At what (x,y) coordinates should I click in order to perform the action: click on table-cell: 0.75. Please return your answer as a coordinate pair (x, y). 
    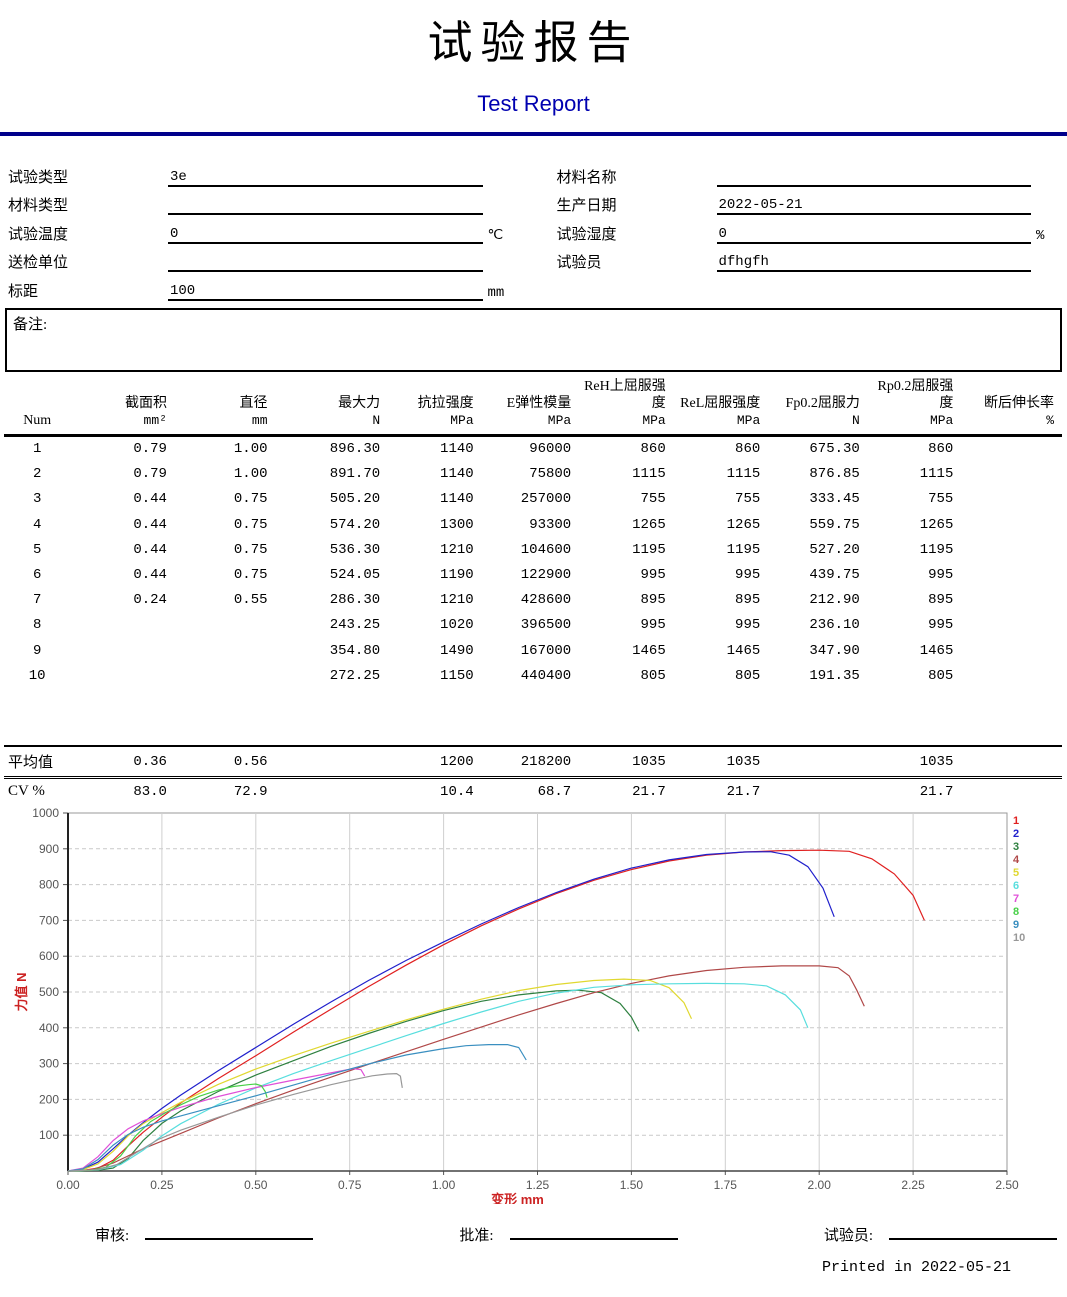
    Looking at the image, I should click on (250, 549).